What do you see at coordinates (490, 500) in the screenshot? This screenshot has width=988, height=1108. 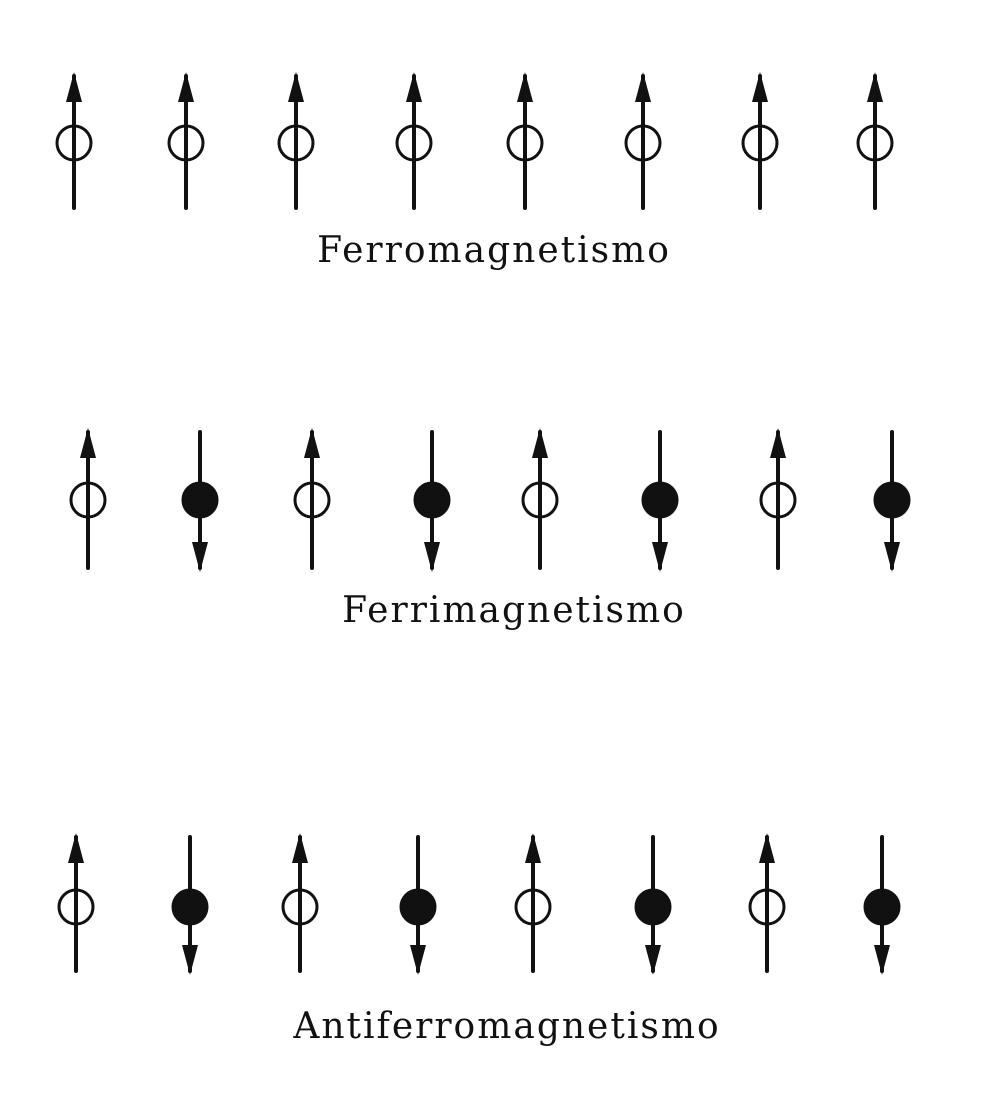 I see `ferrimagnetism-row` at bounding box center [490, 500].